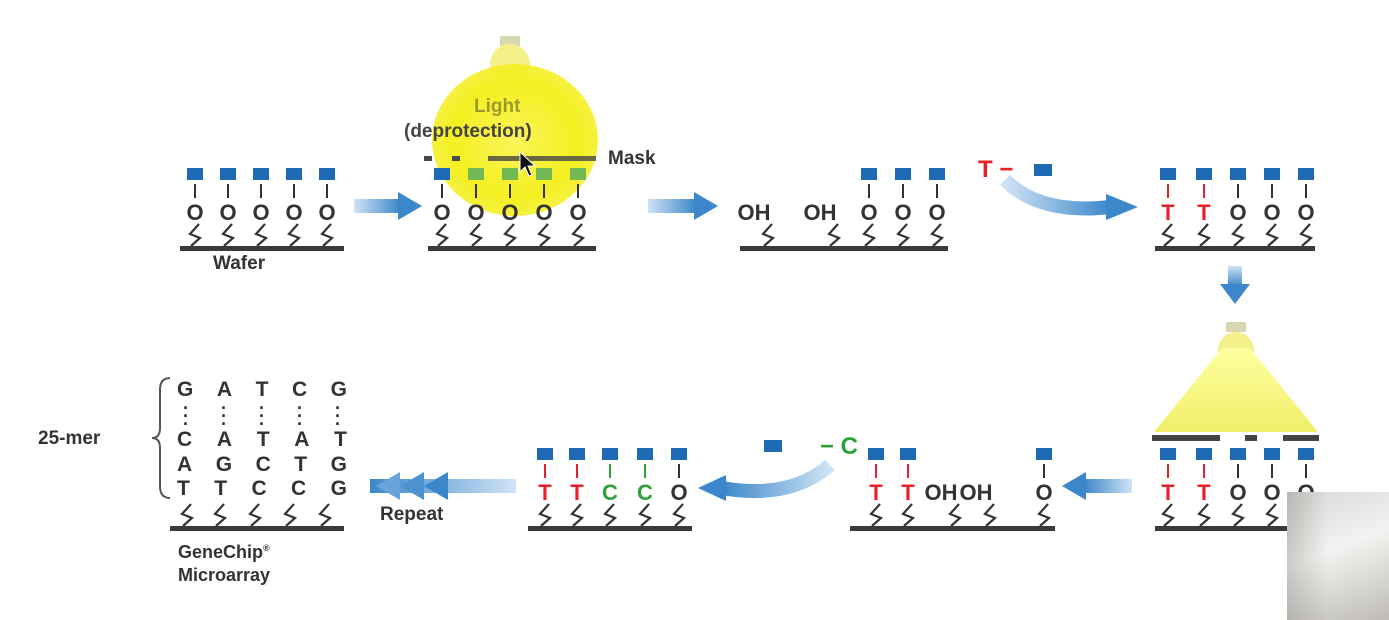 The height and width of the screenshot is (620, 1389). Describe the element at coordinates (239, 263) in the screenshot. I see `wafer-label: Wafer` at that location.